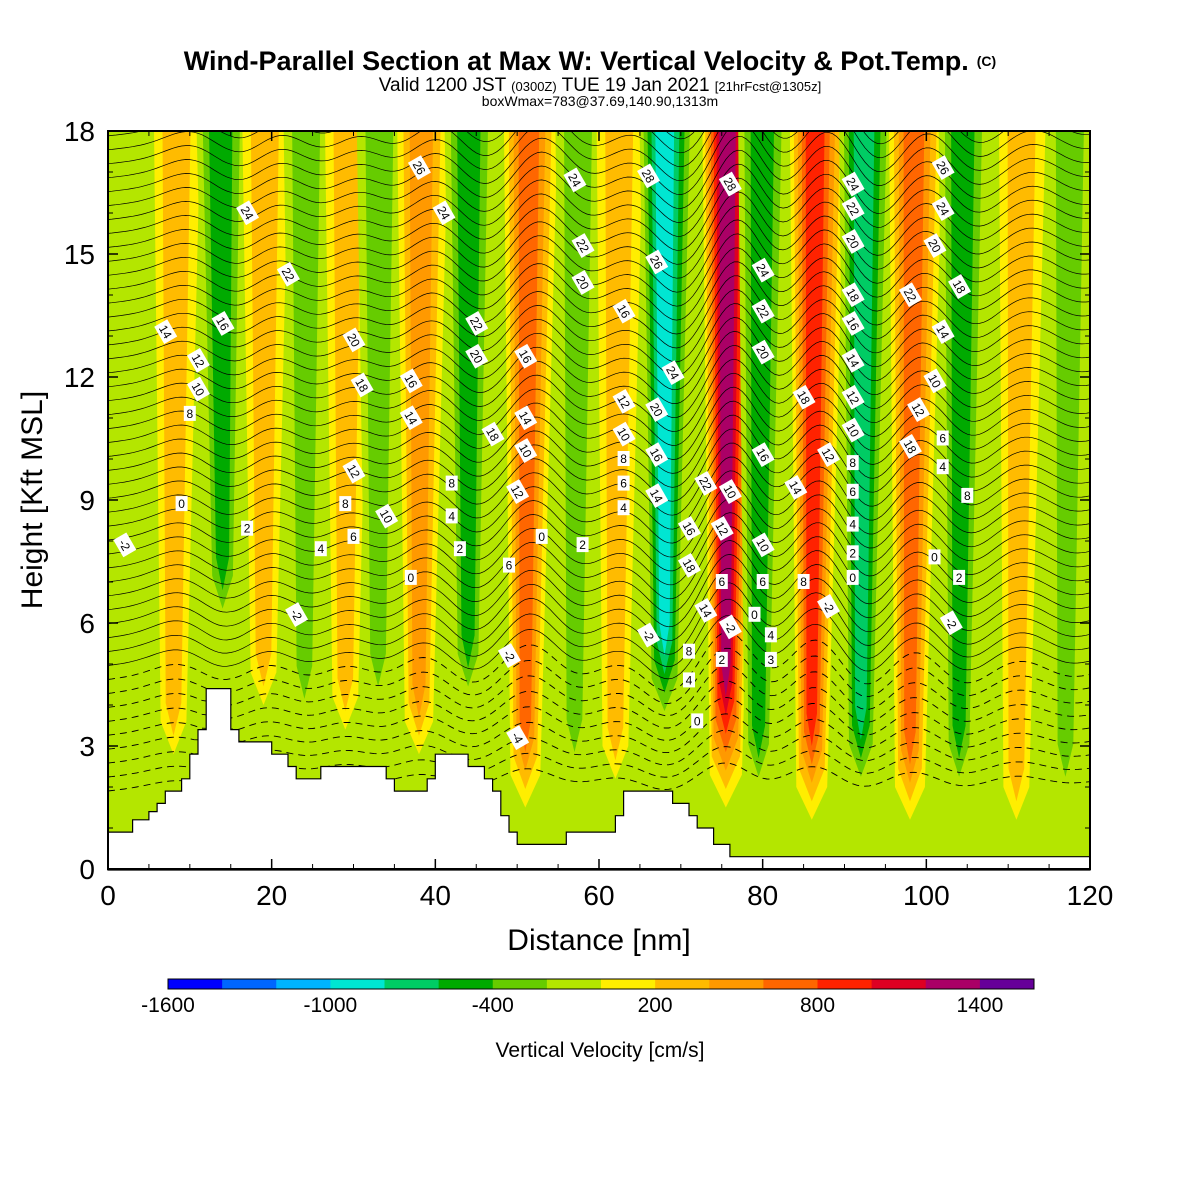 The height and width of the screenshot is (1200, 1200). Describe the element at coordinates (598, 940) in the screenshot. I see `x-axis-label: Distance [nm]` at that location.